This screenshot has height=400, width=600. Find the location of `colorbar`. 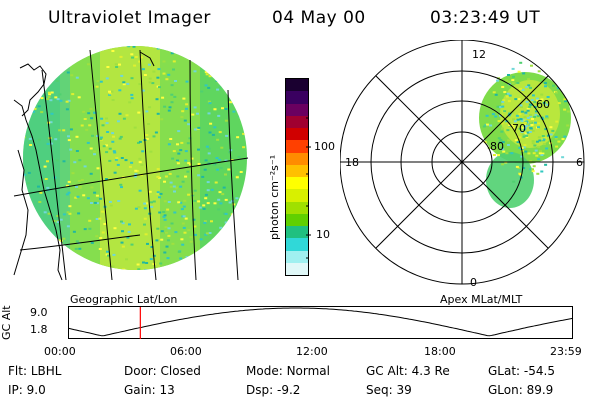

colorbar is located at coordinates (297, 177).